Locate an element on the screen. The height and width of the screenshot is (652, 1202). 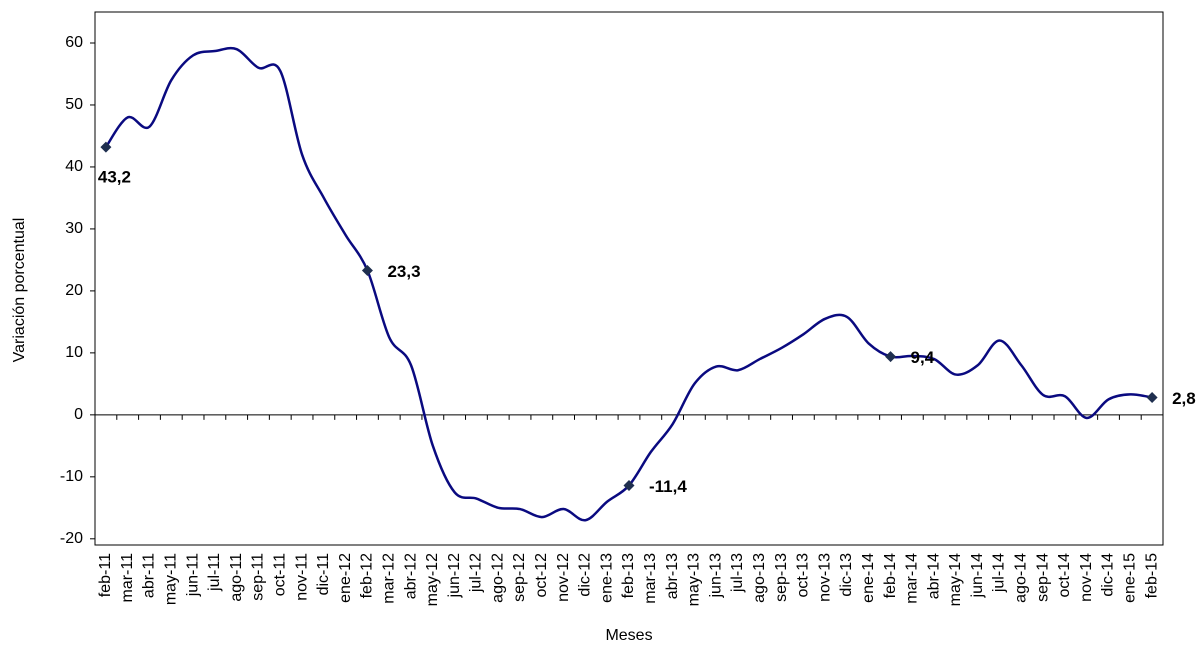
x-tick-label: jul-12 is located at coordinates (476, 573).